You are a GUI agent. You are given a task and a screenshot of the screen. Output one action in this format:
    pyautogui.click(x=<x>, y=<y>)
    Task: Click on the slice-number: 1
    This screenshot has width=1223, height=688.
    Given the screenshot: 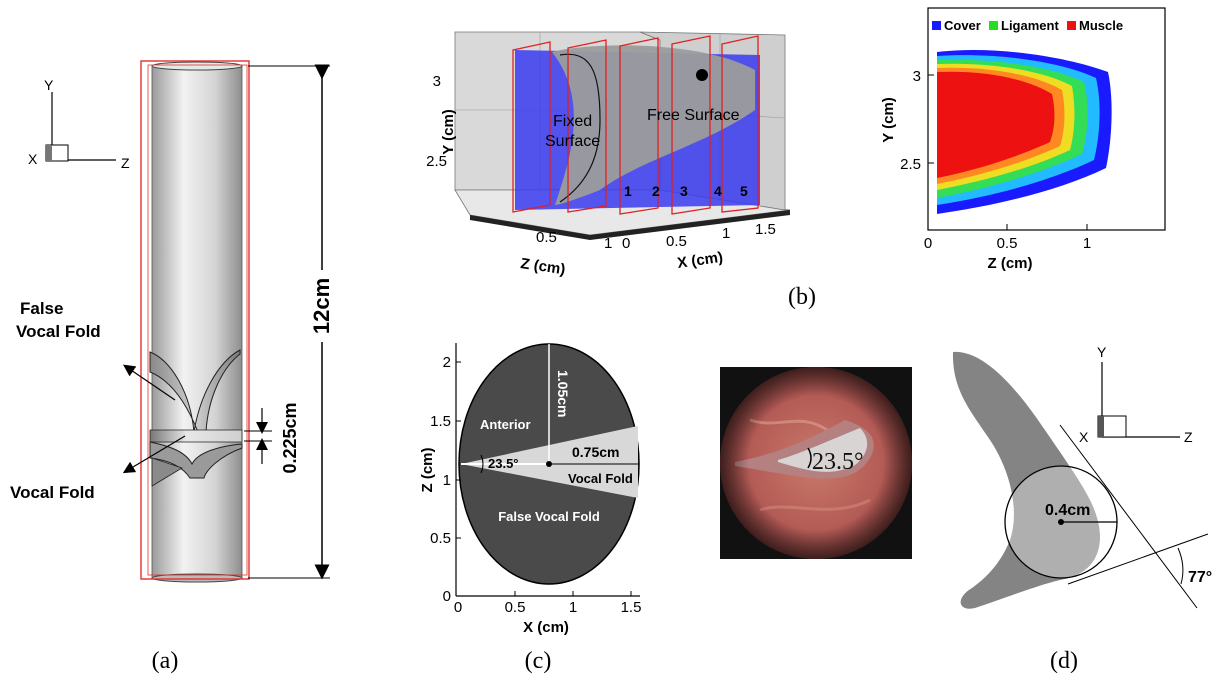 What is the action you would take?
    pyautogui.click(x=628, y=191)
    